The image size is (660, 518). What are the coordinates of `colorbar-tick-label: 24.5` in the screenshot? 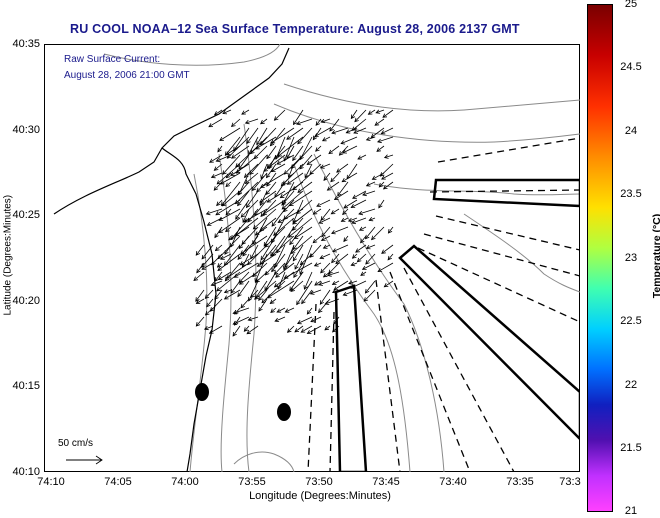 It's located at (631, 67).